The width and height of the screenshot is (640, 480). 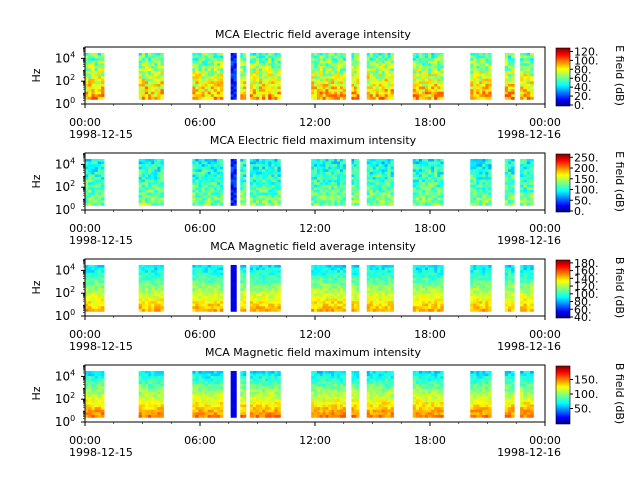 What do you see at coordinates (313, 34) in the screenshot?
I see `panel-title: MCA Electric field average intensity` at bounding box center [313, 34].